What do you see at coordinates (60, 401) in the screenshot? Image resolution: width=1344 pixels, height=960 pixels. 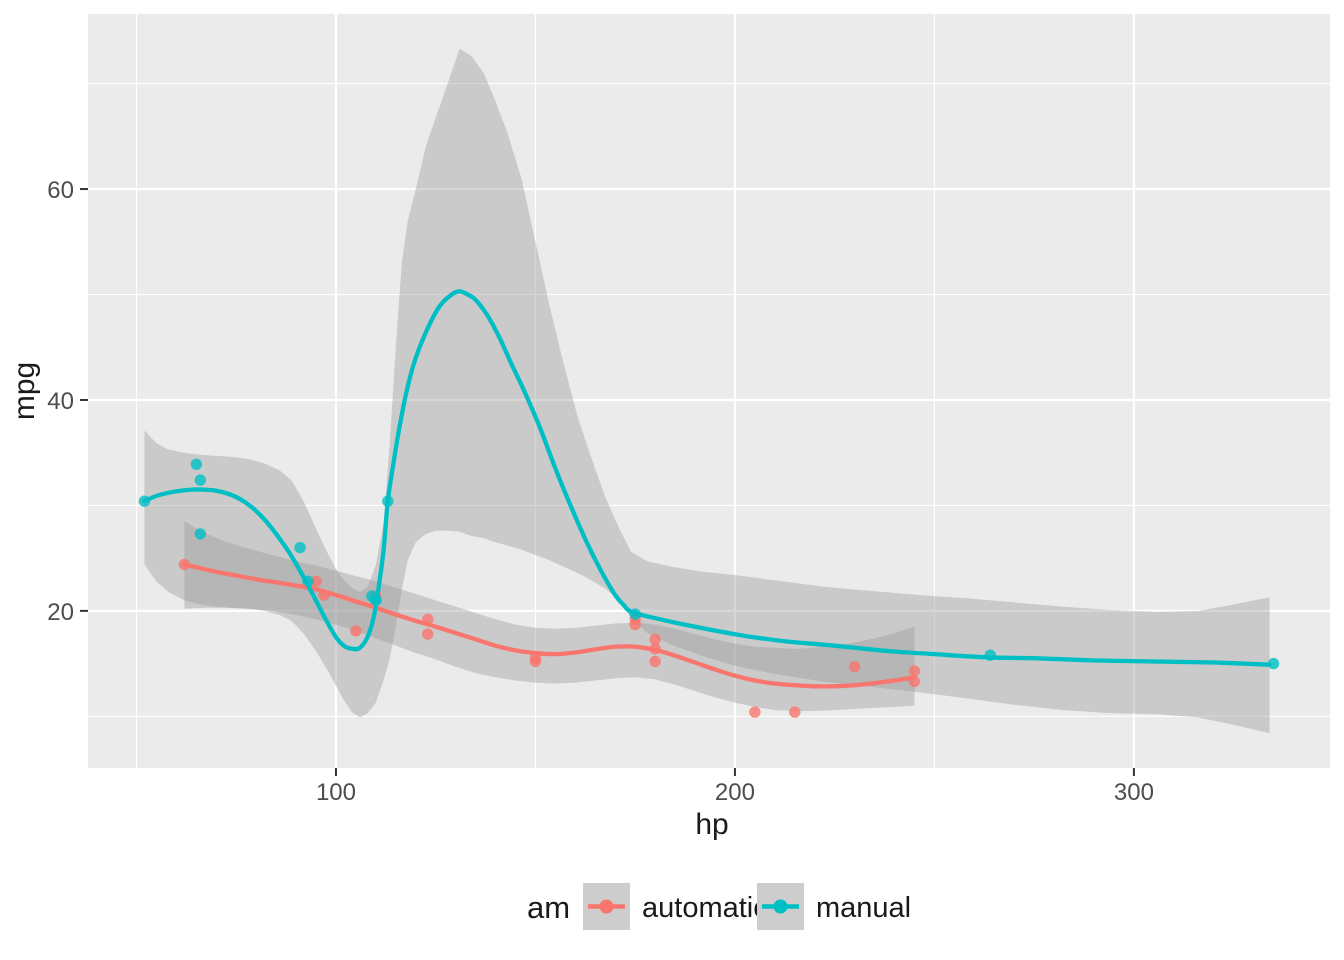 I see `y-tick-label: 40` at bounding box center [60, 401].